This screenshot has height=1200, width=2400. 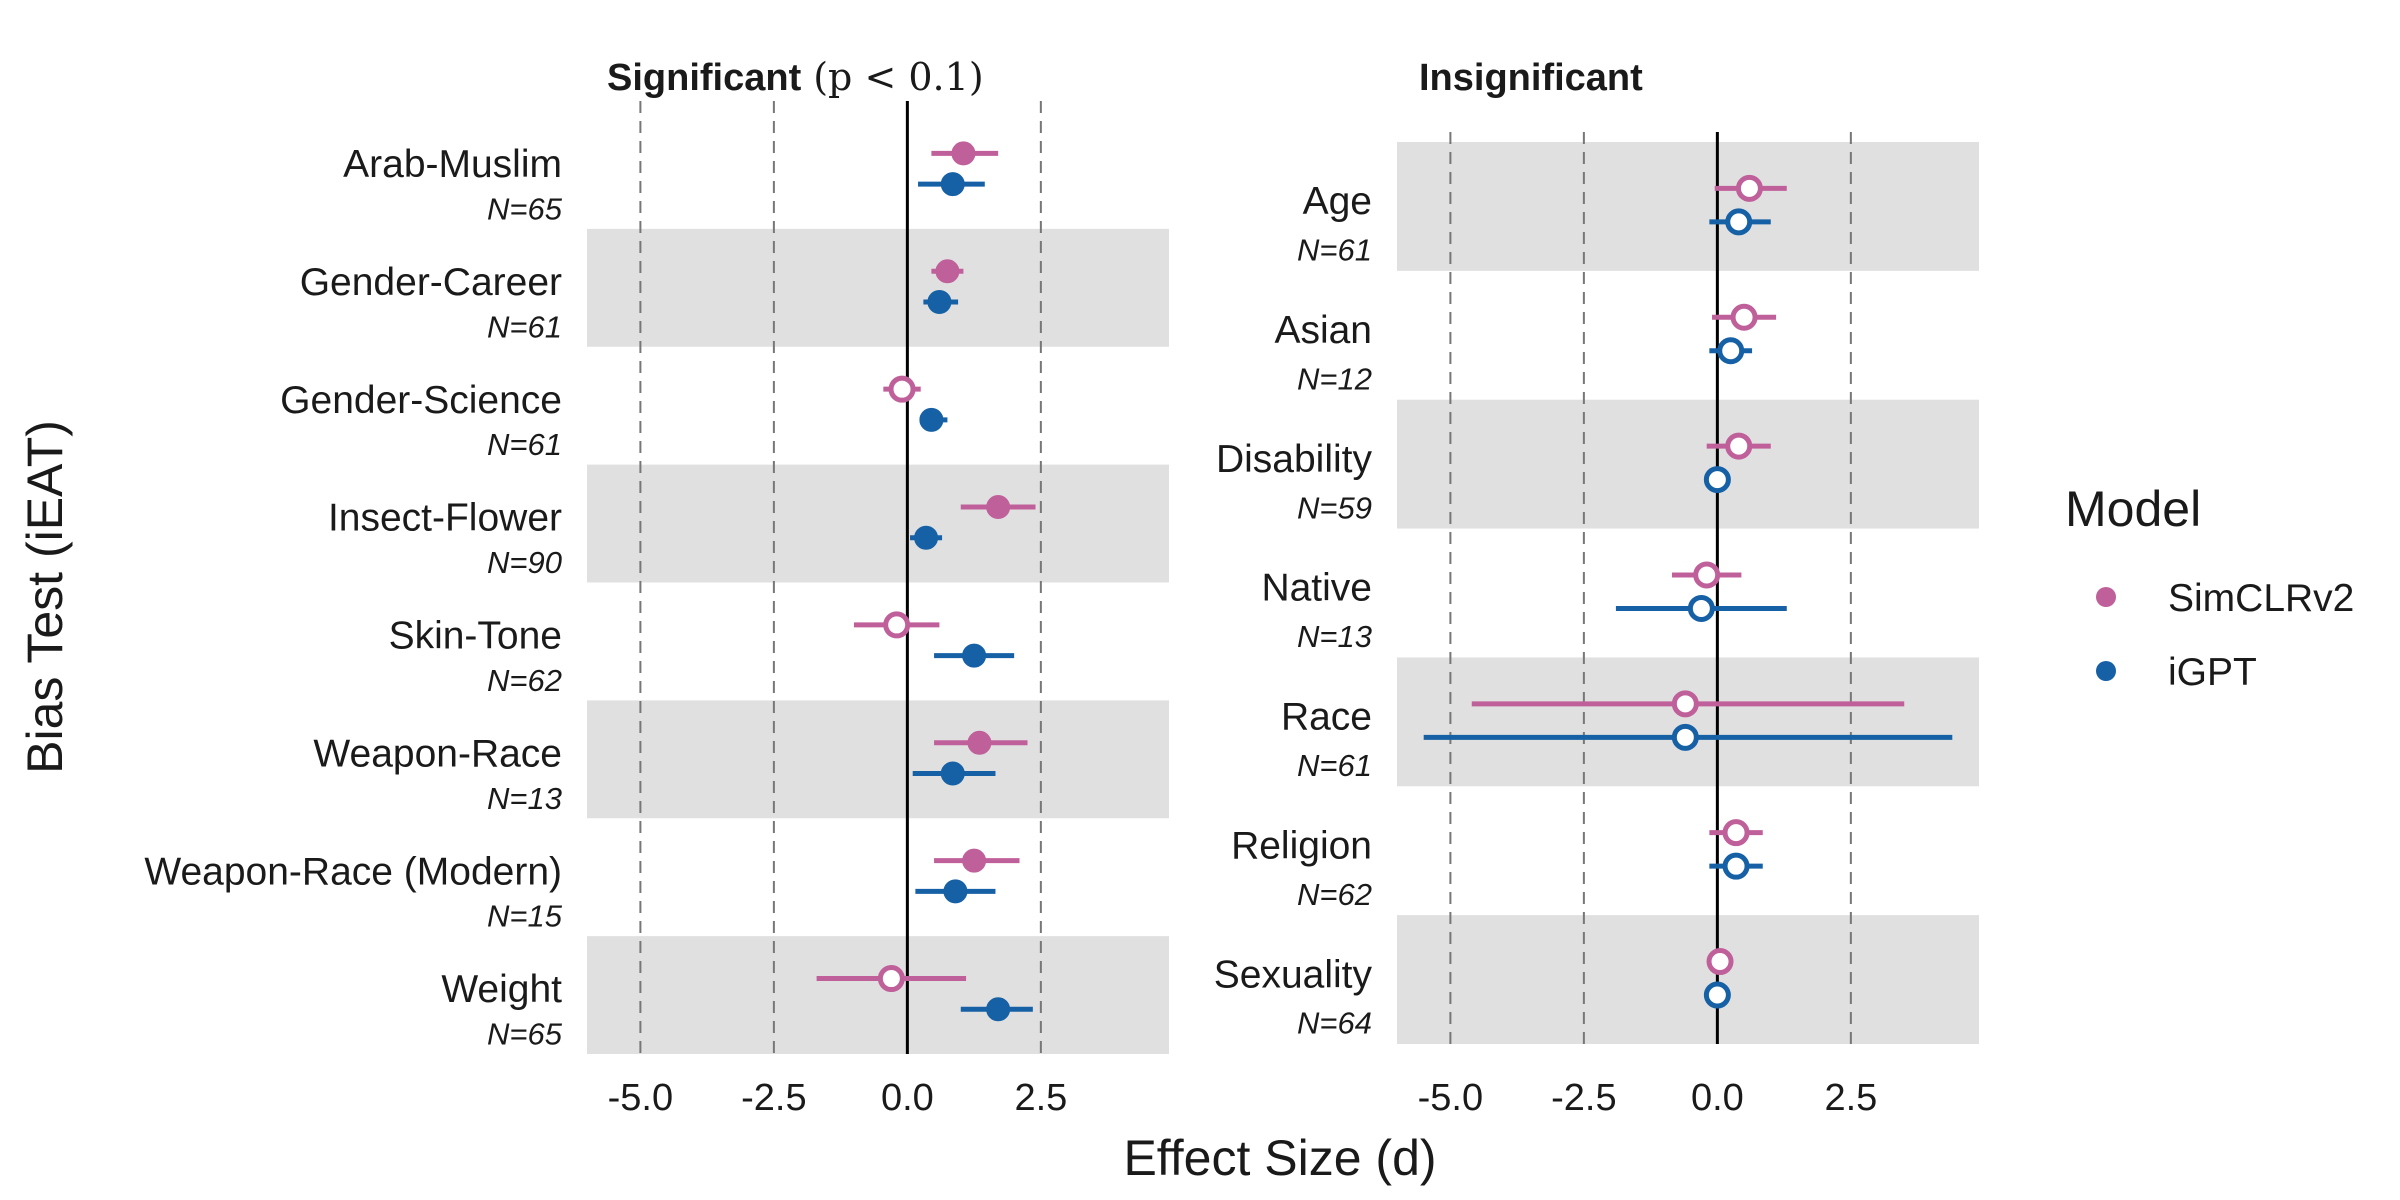 What do you see at coordinates (1731, 351) in the screenshot?
I see `point-igpt-asian` at bounding box center [1731, 351].